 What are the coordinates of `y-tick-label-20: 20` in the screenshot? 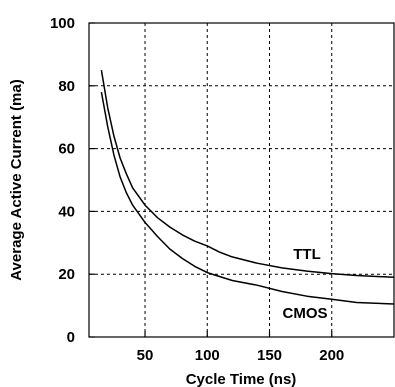 It's located at (66, 274).